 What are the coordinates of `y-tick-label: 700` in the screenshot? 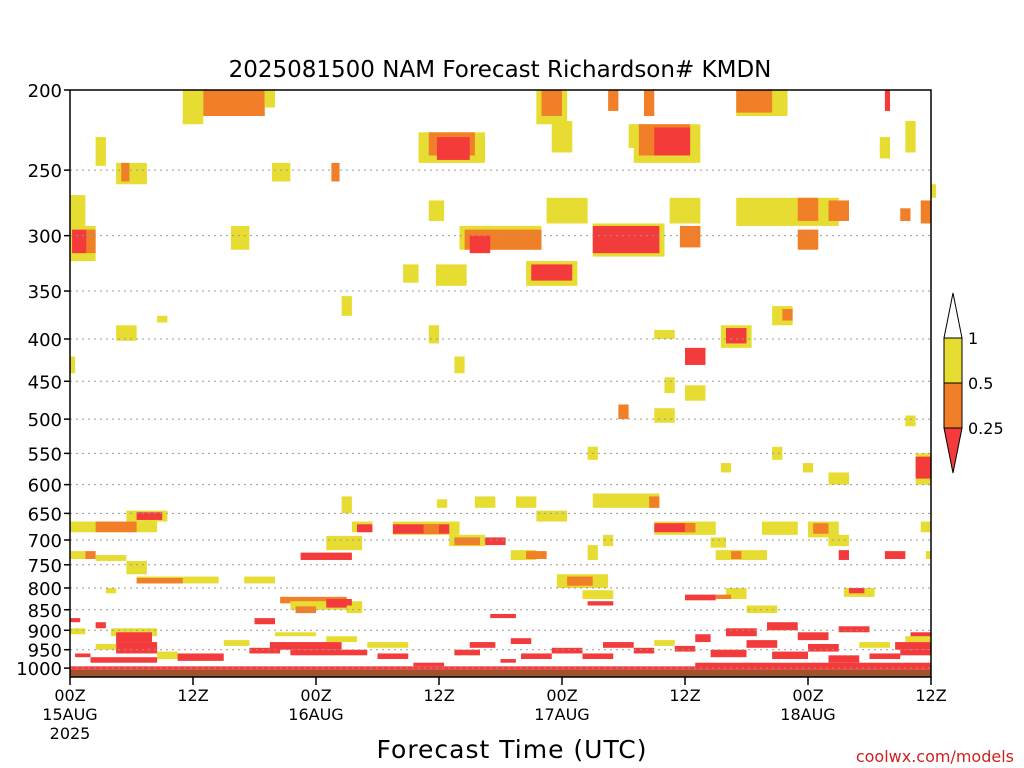 It's located at (45, 541).